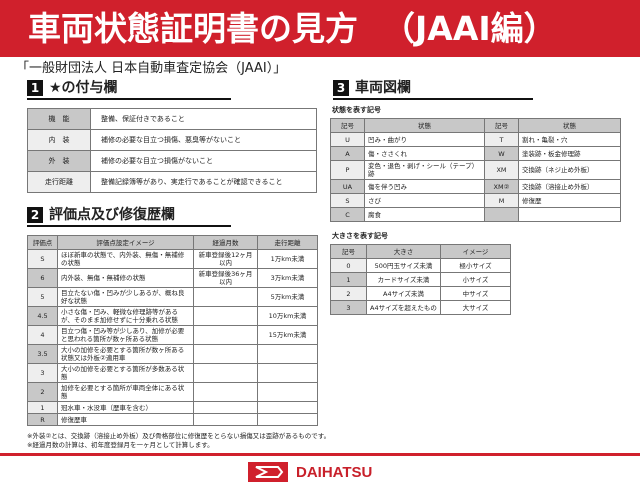  I want to click on cell: 4, so click(42, 335).